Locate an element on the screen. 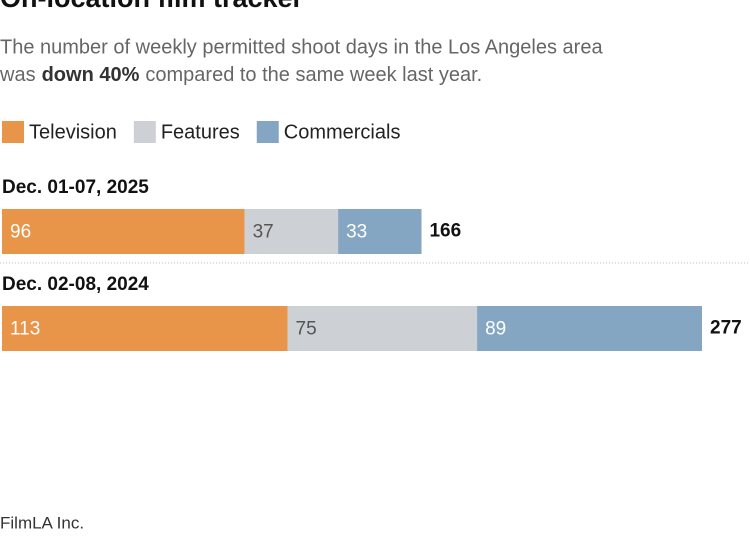  value-label: 113 is located at coordinates (25, 329).